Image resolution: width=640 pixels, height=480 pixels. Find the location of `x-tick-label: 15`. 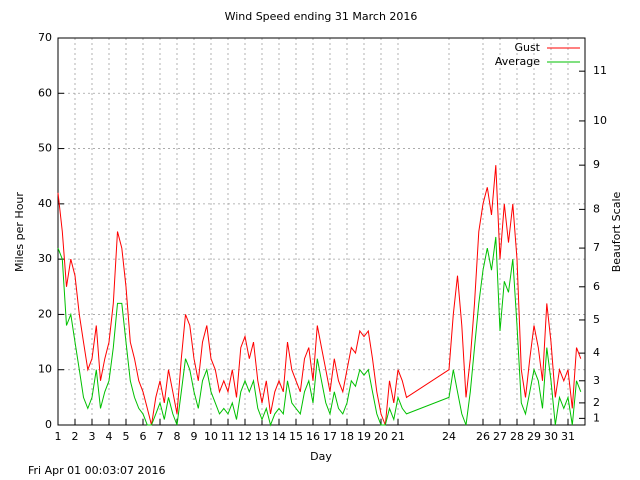

x-tick-label: 15 is located at coordinates (296, 436).